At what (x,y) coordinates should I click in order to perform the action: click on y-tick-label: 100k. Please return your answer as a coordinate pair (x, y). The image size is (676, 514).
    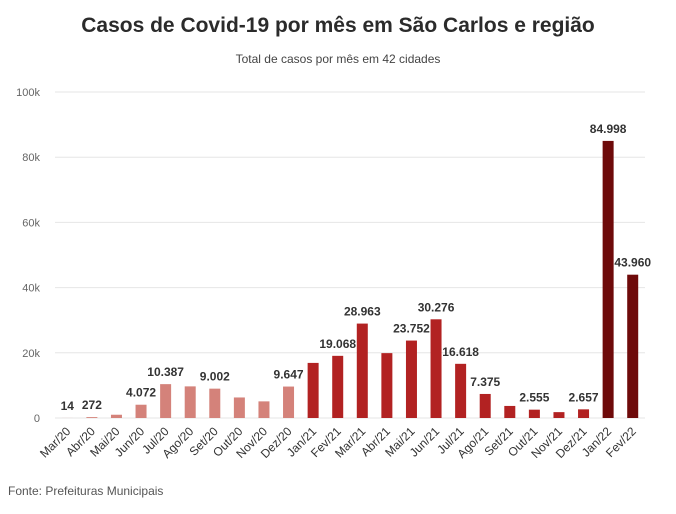
    Looking at the image, I should click on (28, 93).